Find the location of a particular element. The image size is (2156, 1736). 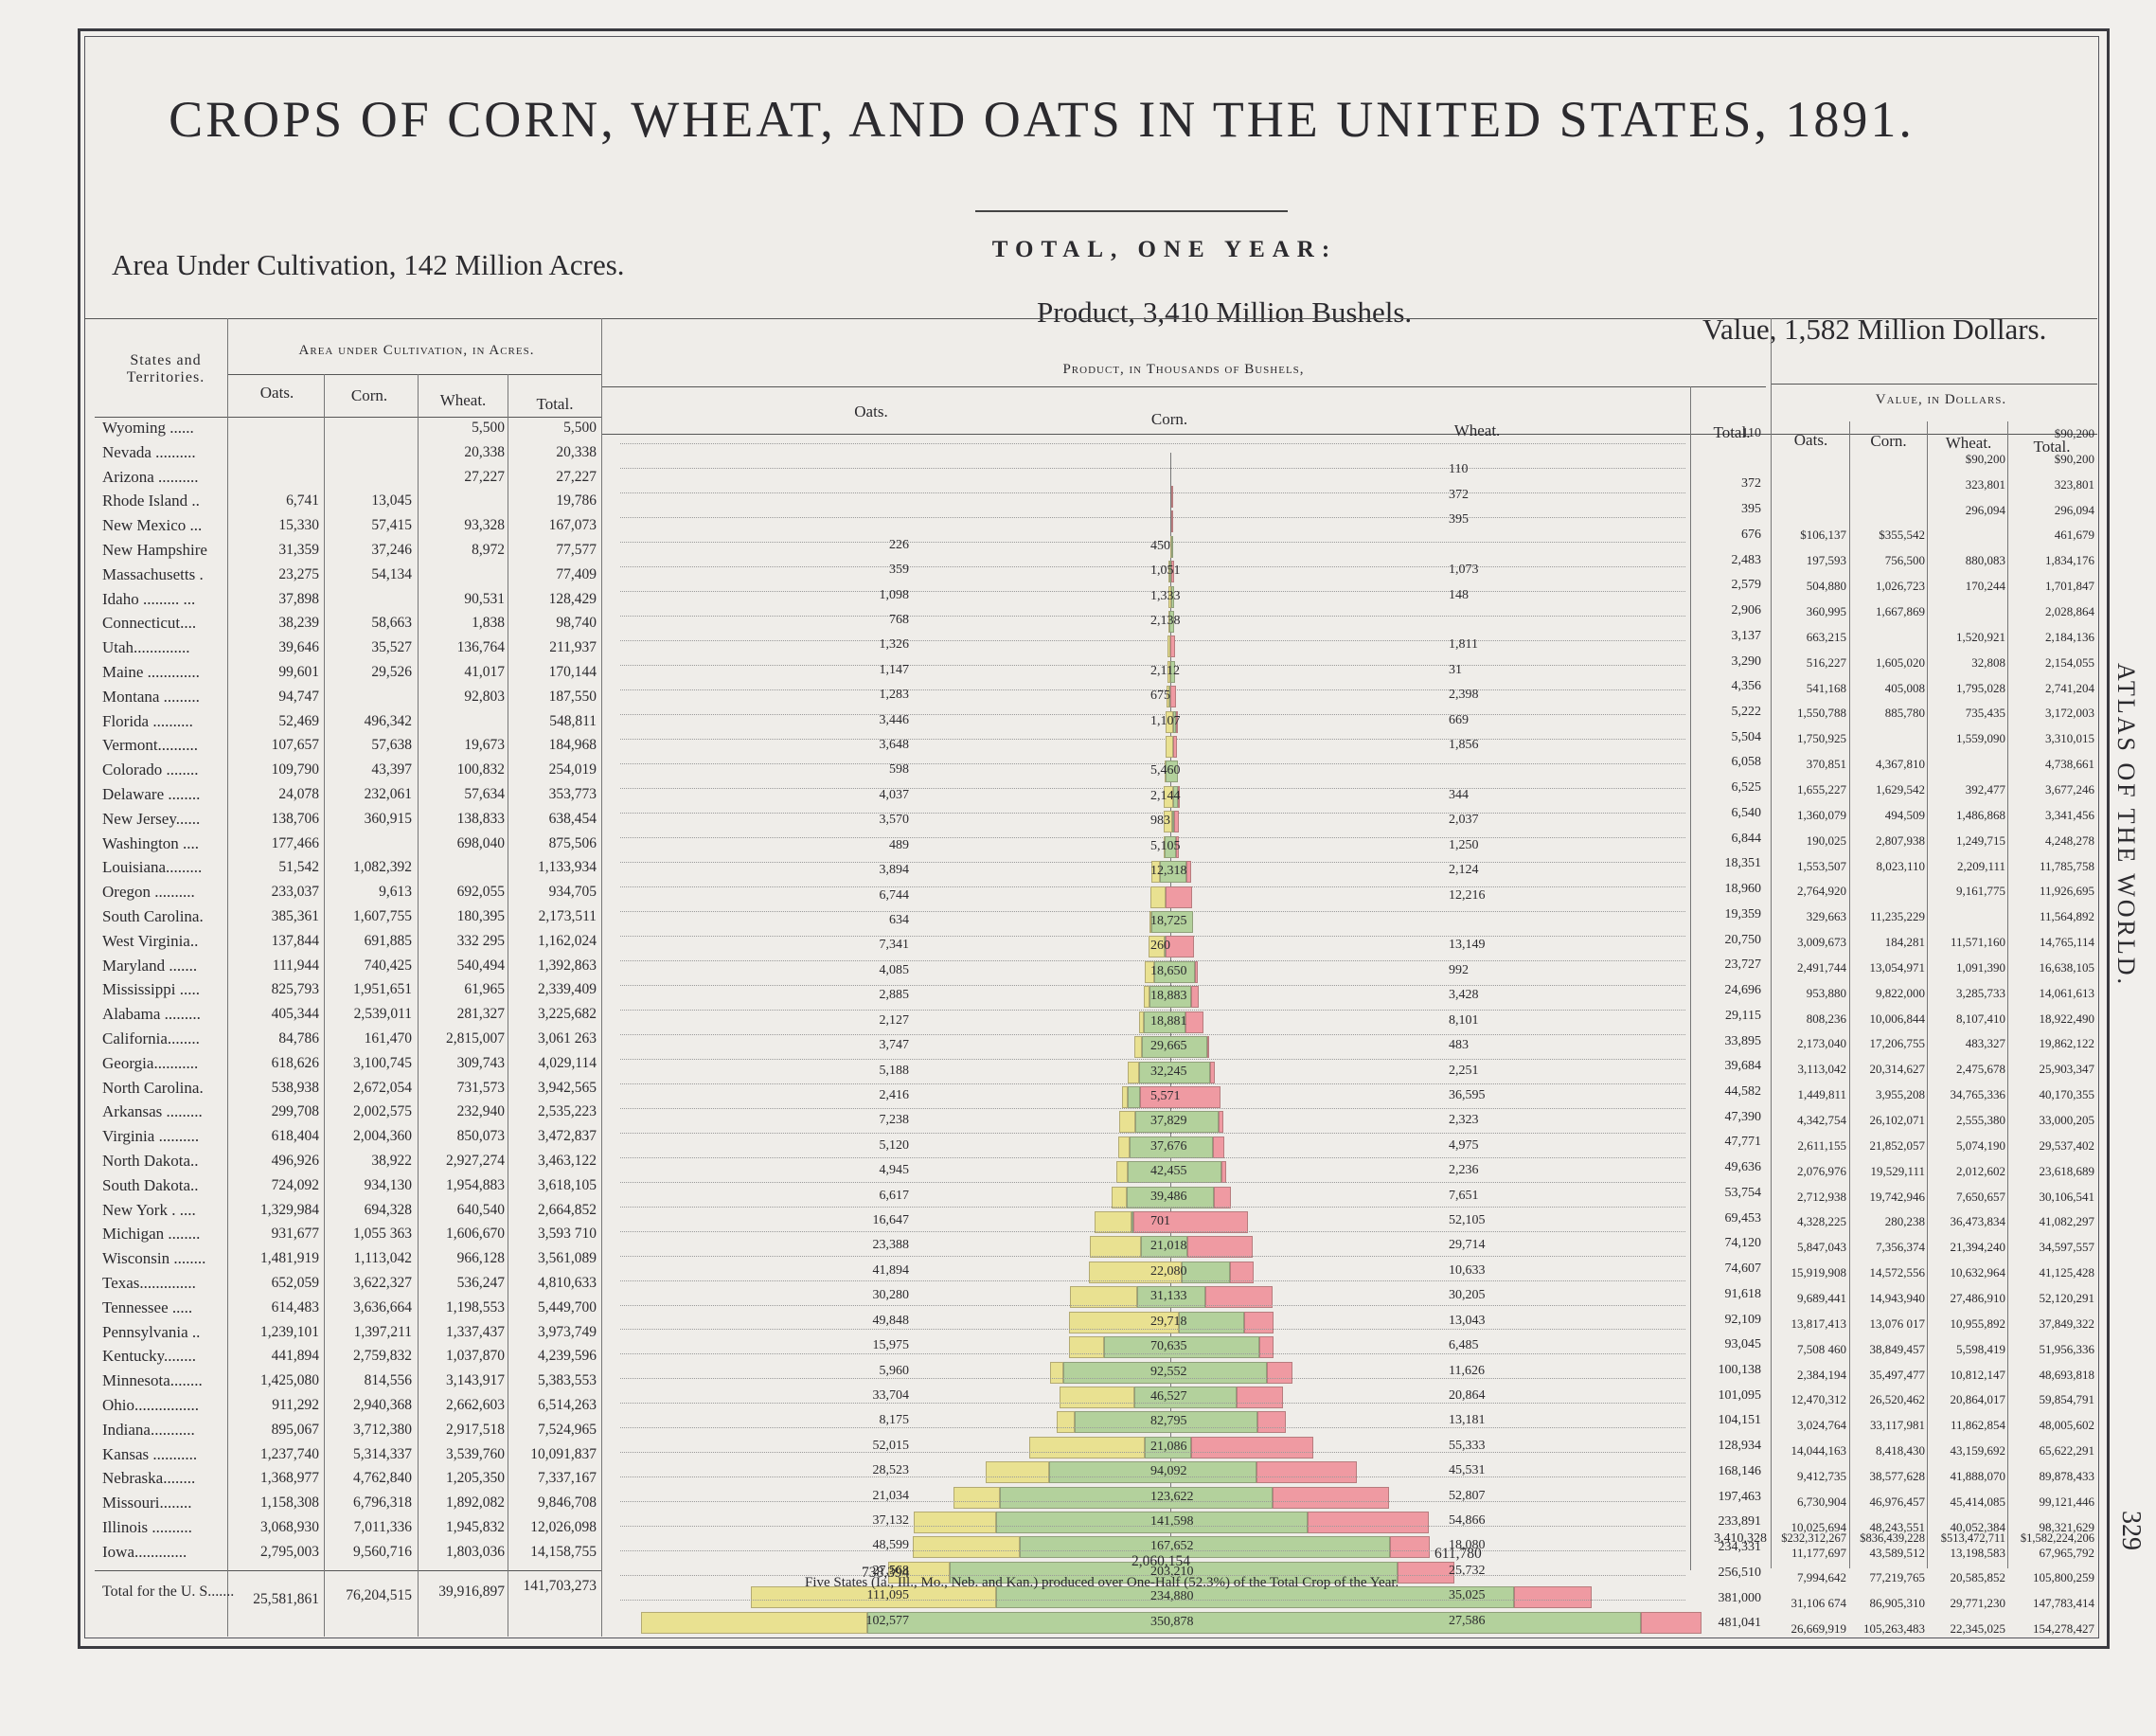

prod-corn-label: 29,718 is located at coordinates (1168, 1321).